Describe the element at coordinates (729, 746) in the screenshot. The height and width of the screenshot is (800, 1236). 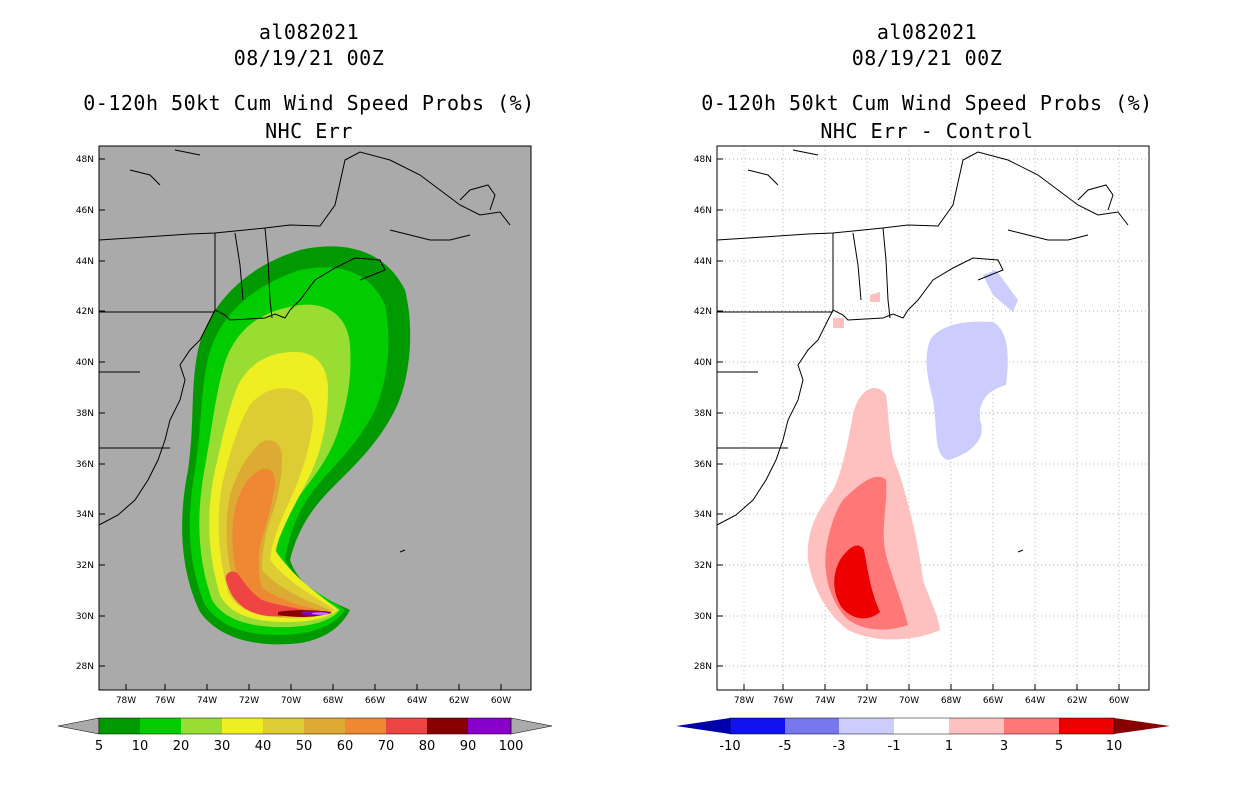
I see `colorbar-label: -10` at that location.